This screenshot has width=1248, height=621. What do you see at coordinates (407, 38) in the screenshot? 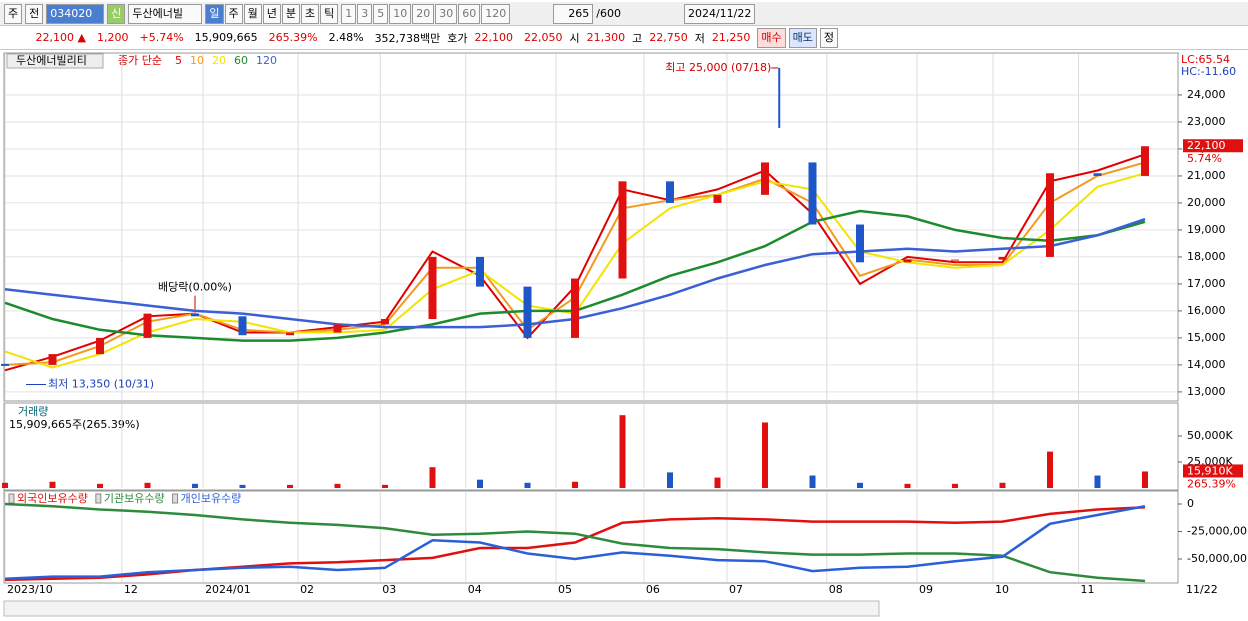
I see `amount: 352,738백만` at bounding box center [407, 38].